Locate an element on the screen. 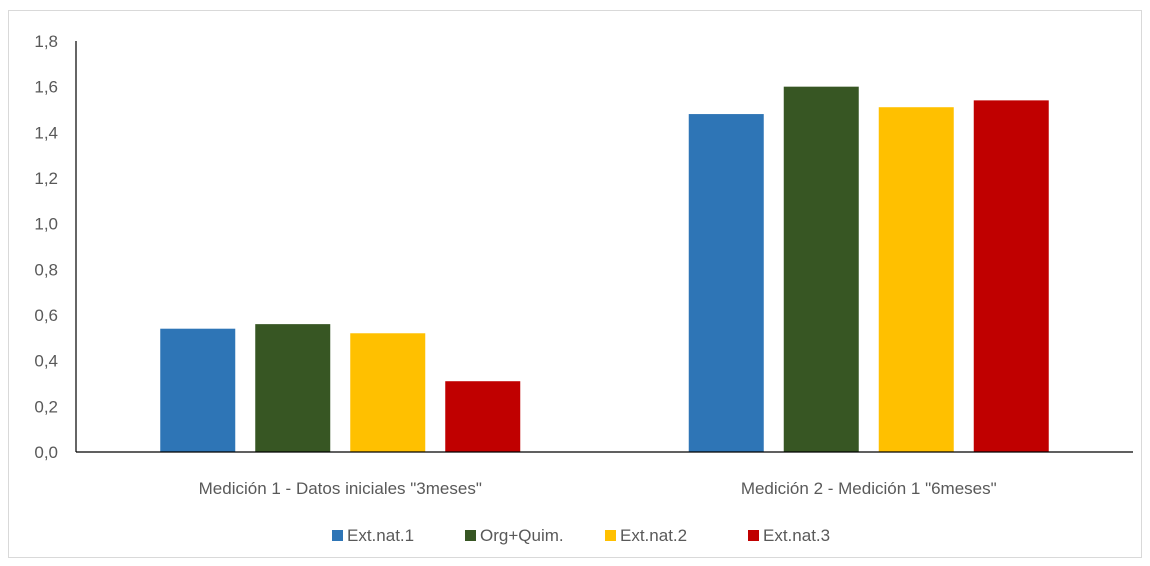  y-tick-label: 0,0 is located at coordinates (46, 452).